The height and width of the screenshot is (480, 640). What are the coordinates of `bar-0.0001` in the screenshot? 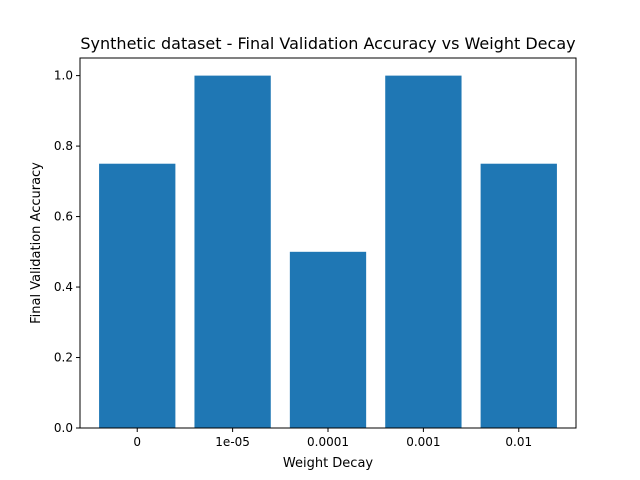 It's located at (328, 339).